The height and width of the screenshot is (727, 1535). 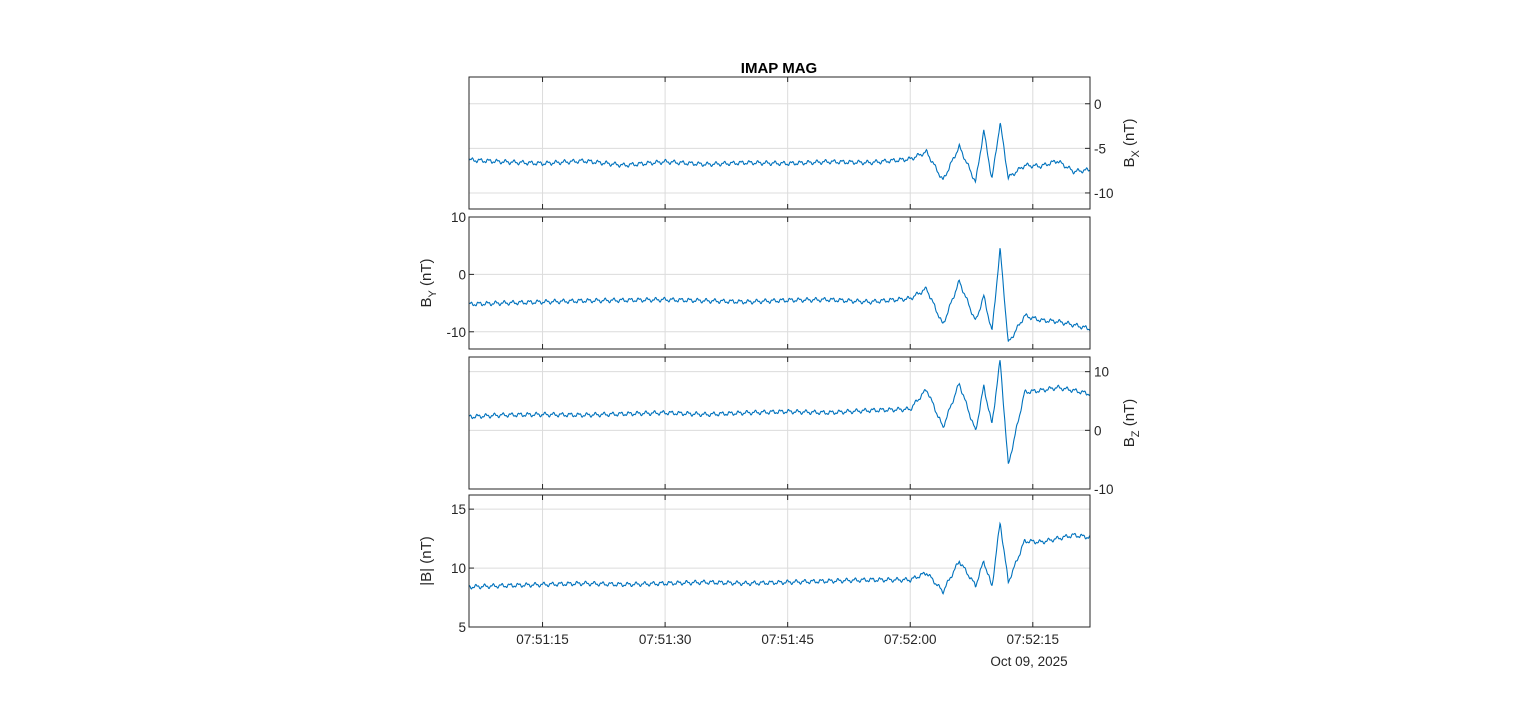 I want to click on x-axis-date-label: Oct 09, 2025, so click(x=1028, y=661).